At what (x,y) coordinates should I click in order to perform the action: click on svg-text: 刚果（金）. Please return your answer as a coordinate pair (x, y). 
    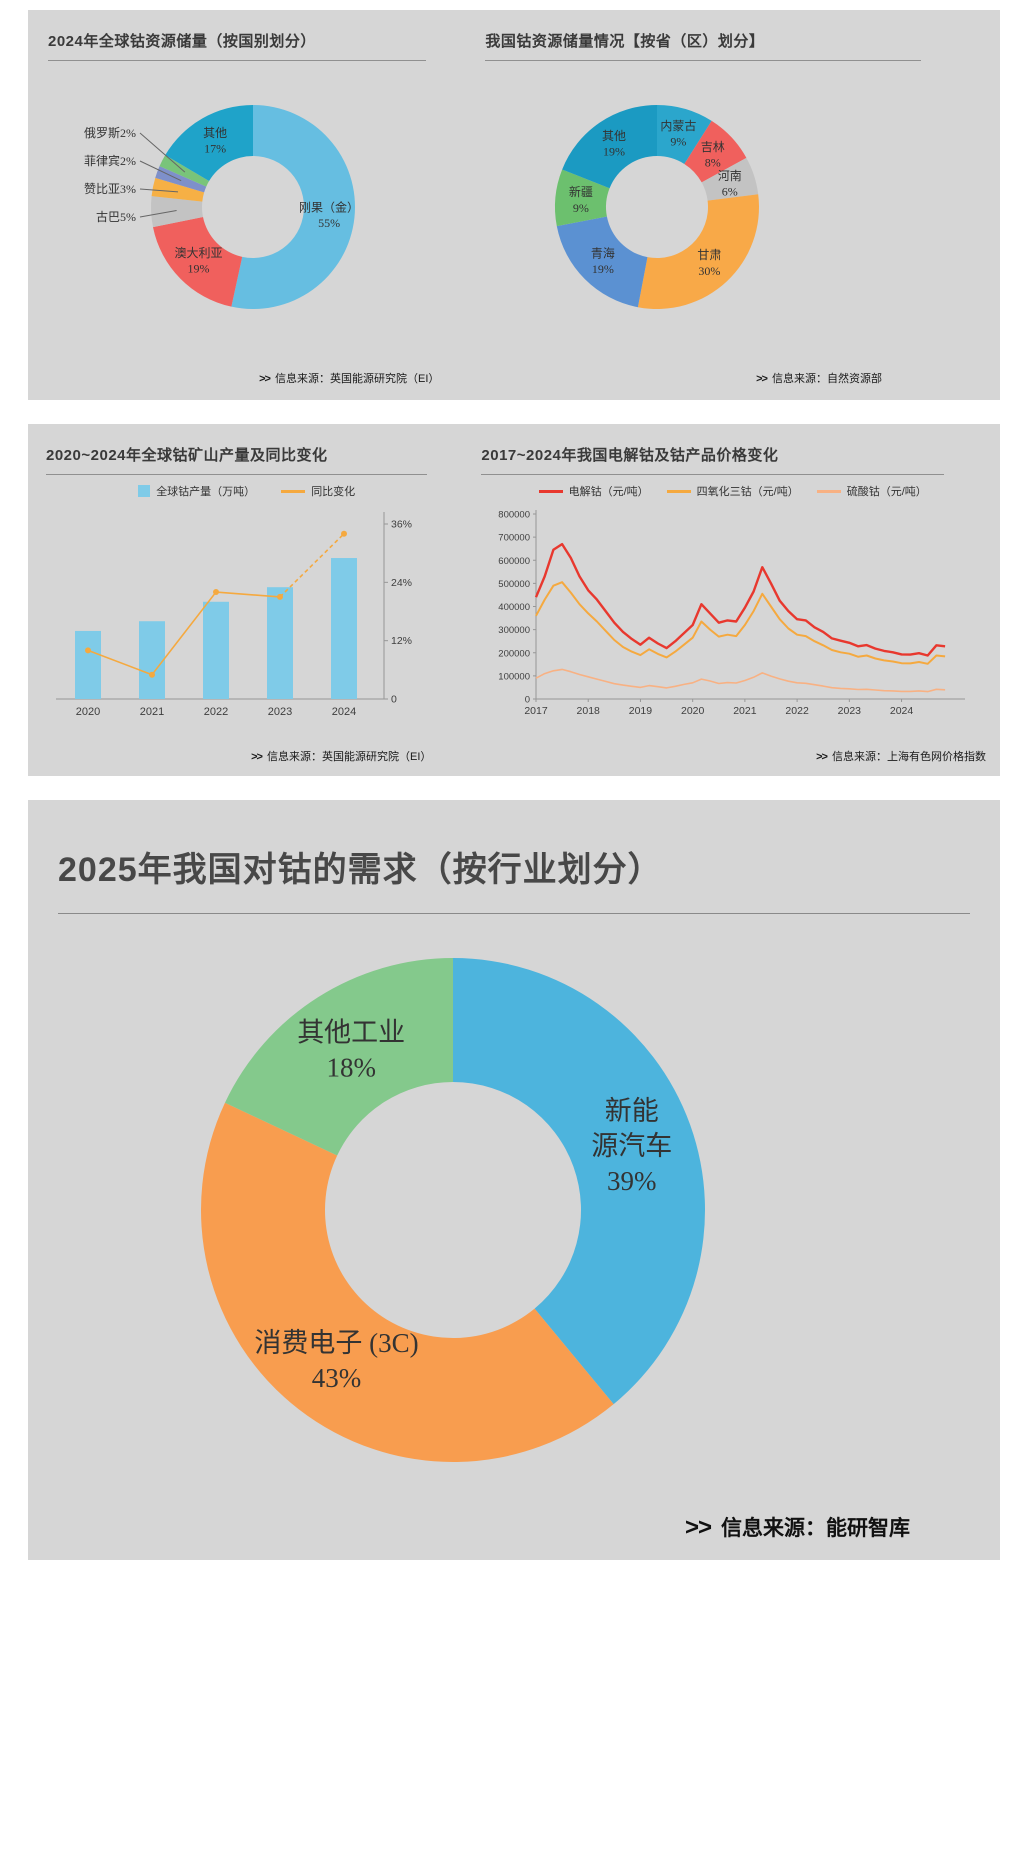
    Looking at the image, I should click on (329, 207).